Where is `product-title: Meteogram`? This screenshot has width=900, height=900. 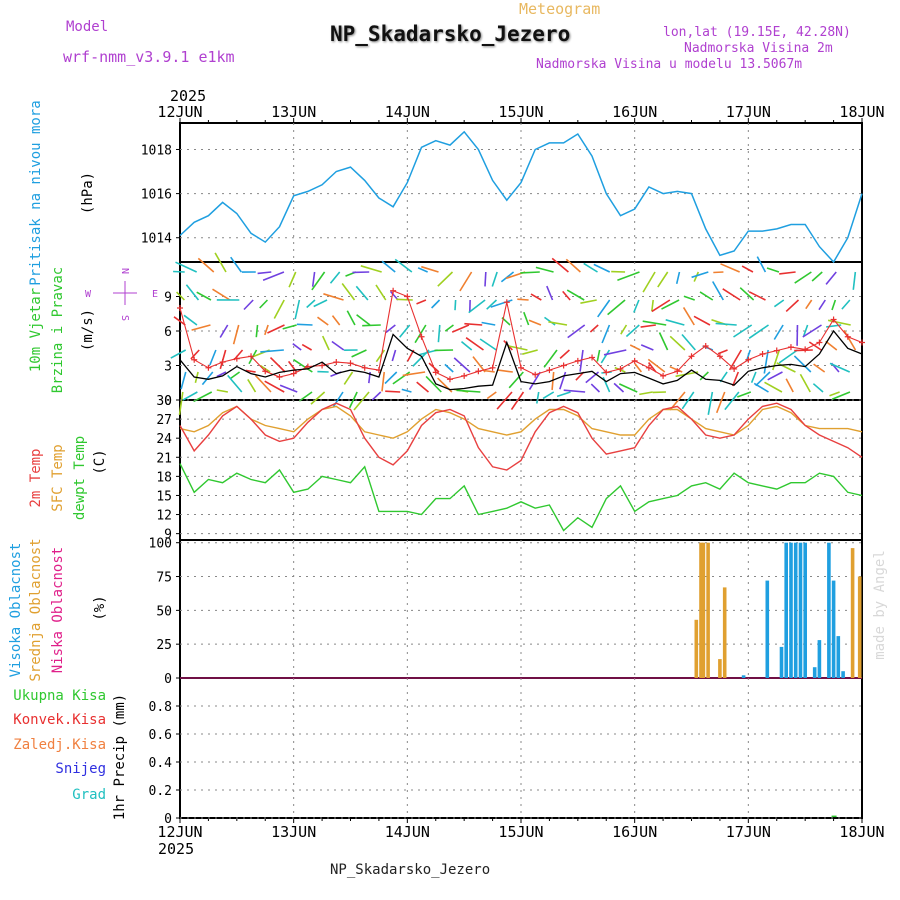 product-title: Meteogram is located at coordinates (560, 9).